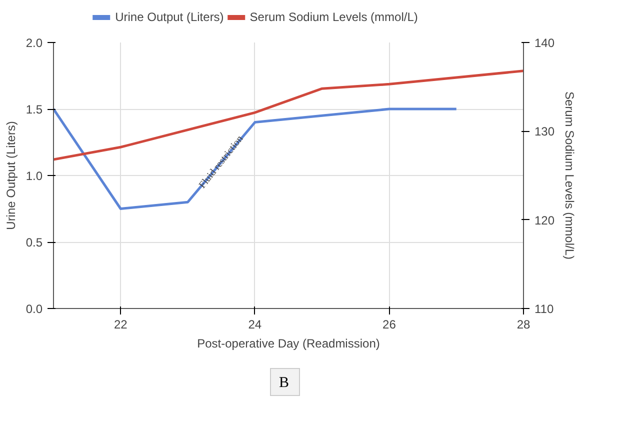 This screenshot has height=439, width=632. Describe the element at coordinates (544, 131) in the screenshot. I see `y2-tick-label: 130` at that location.